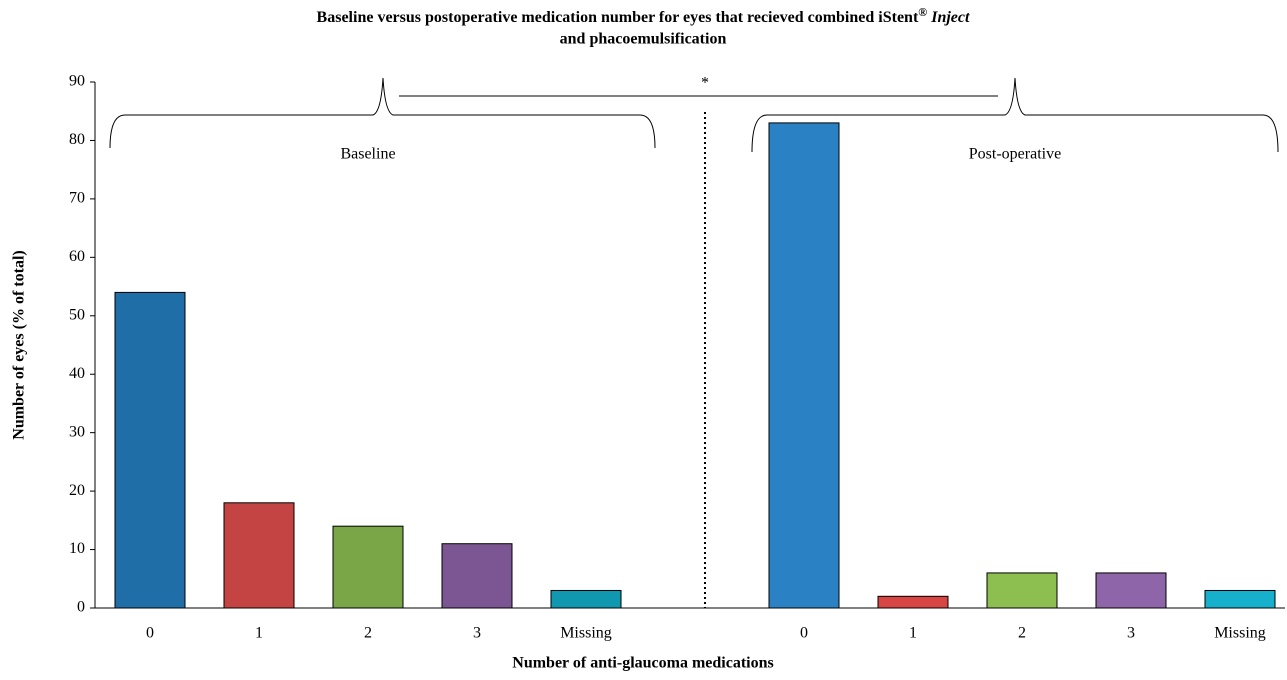  What do you see at coordinates (77, 256) in the screenshot?
I see `y-tick-label: 60` at bounding box center [77, 256].